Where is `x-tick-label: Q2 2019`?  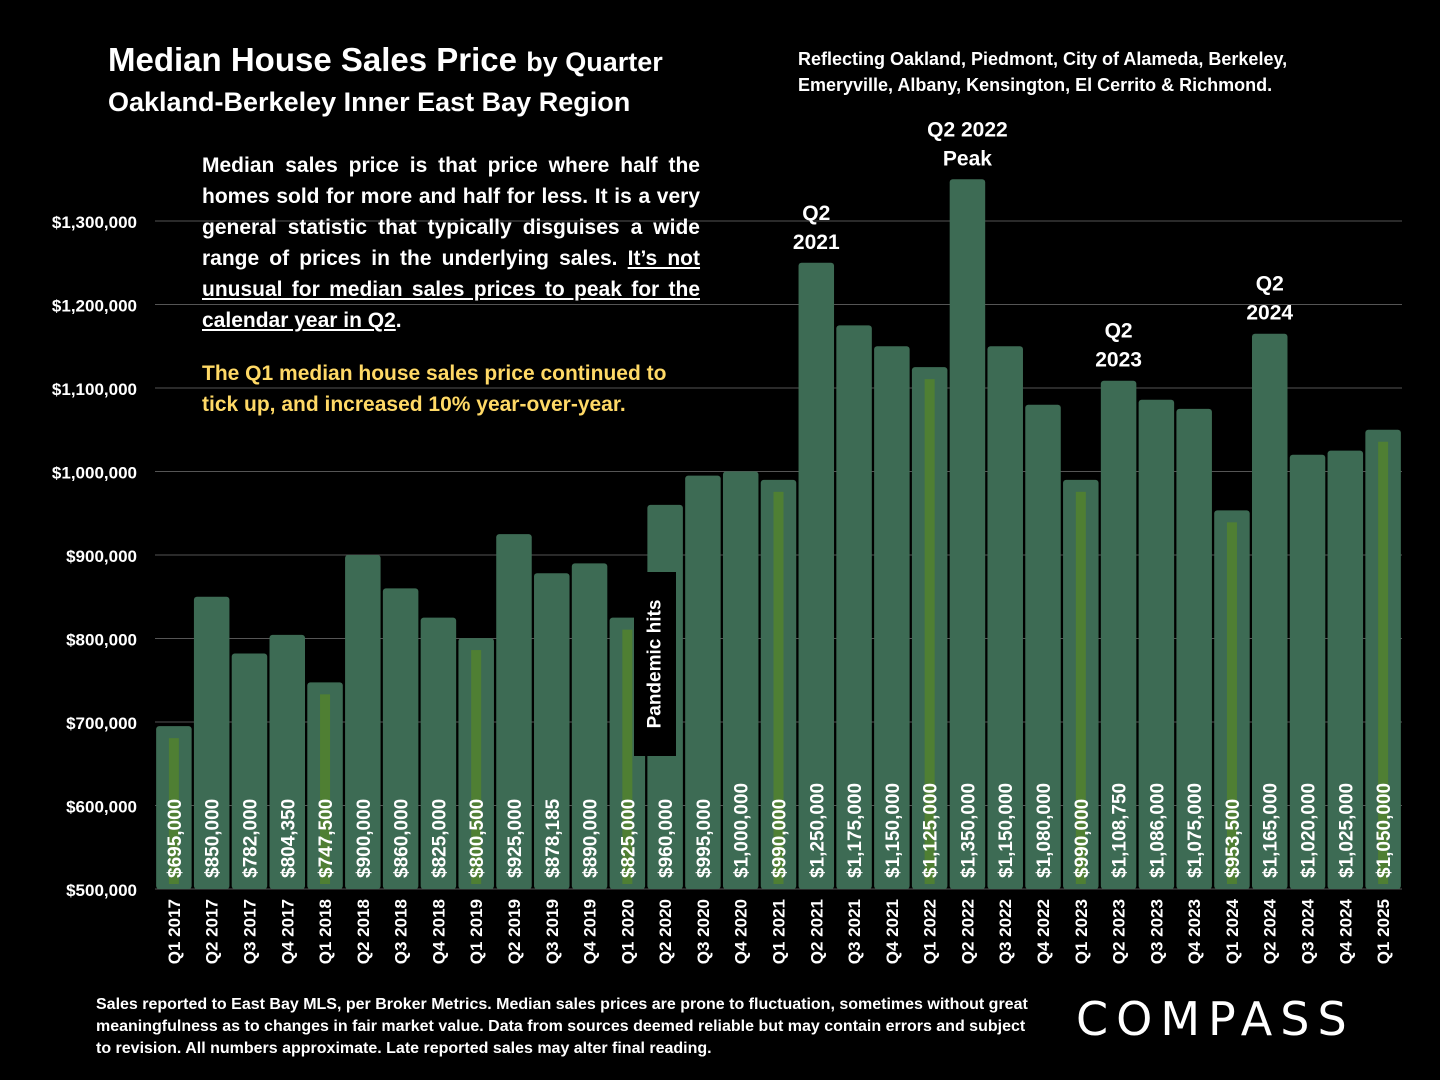
x-tick-label: Q2 2019 is located at coordinates (514, 931).